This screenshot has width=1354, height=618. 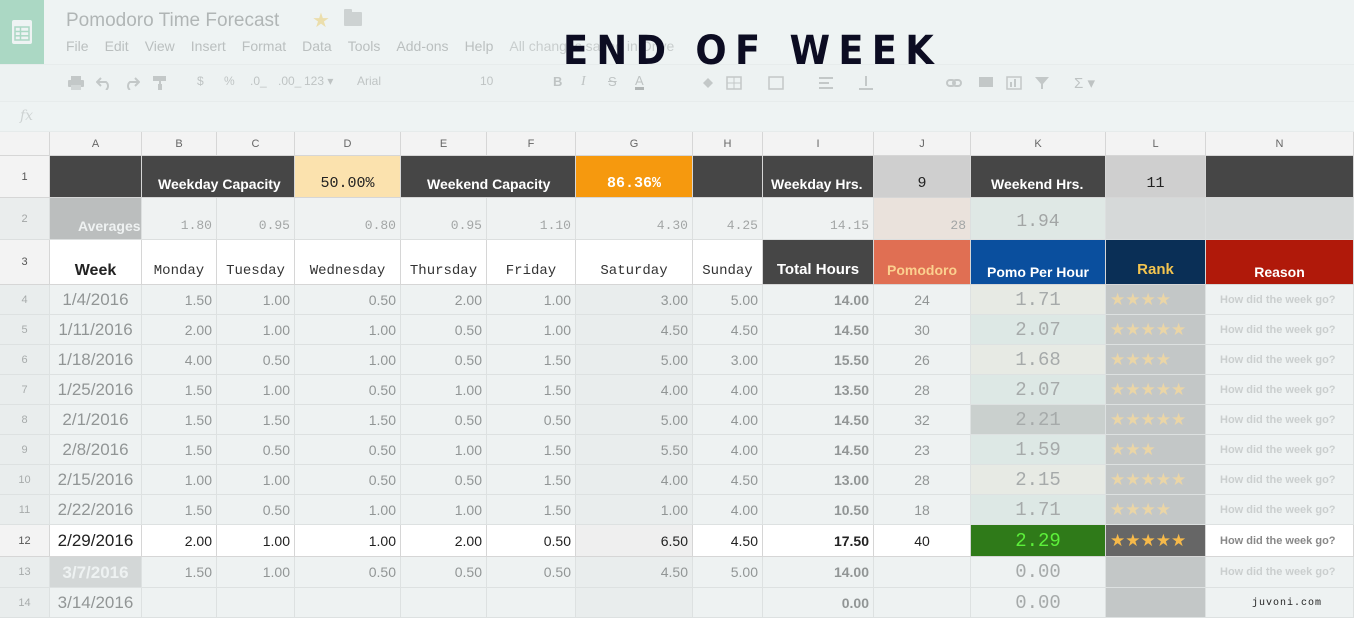 What do you see at coordinates (25, 450) in the screenshot?
I see `row-header-9: 9` at bounding box center [25, 450].